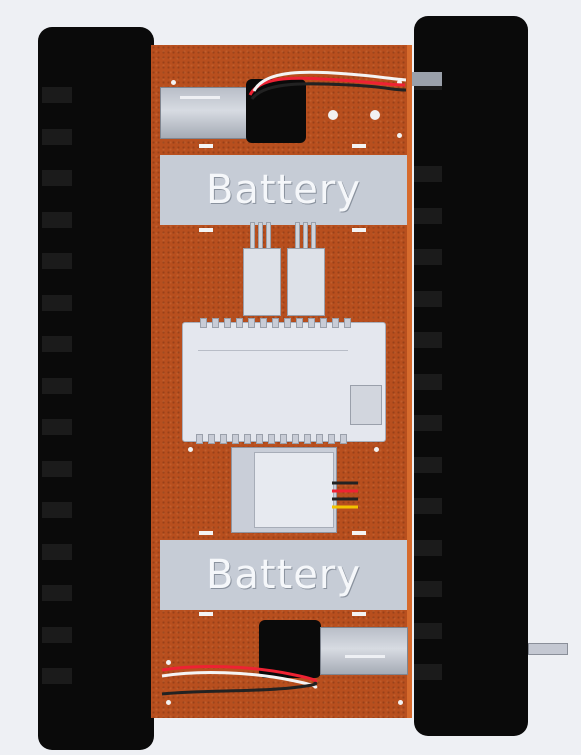 This screenshot has height=755, width=581. I want to click on plc-top-pins, so click(285, 323).